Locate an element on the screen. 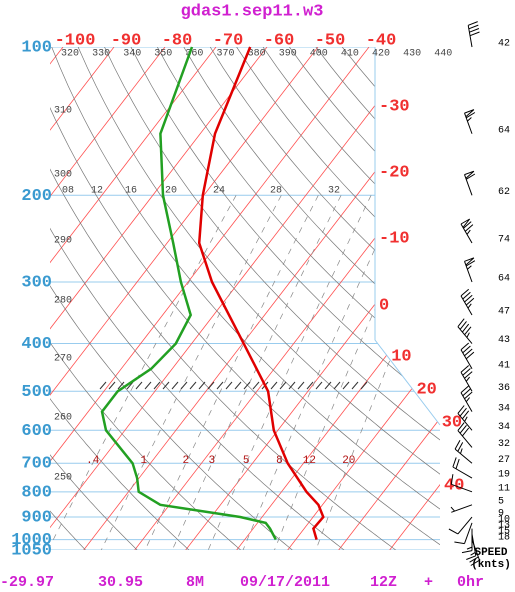  temperature-label: 0 is located at coordinates (384, 305).